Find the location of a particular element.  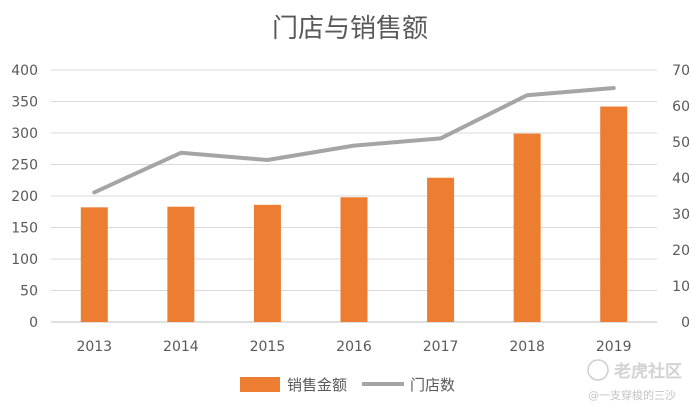

left-axis-tick-label: 250 is located at coordinates (24, 166).